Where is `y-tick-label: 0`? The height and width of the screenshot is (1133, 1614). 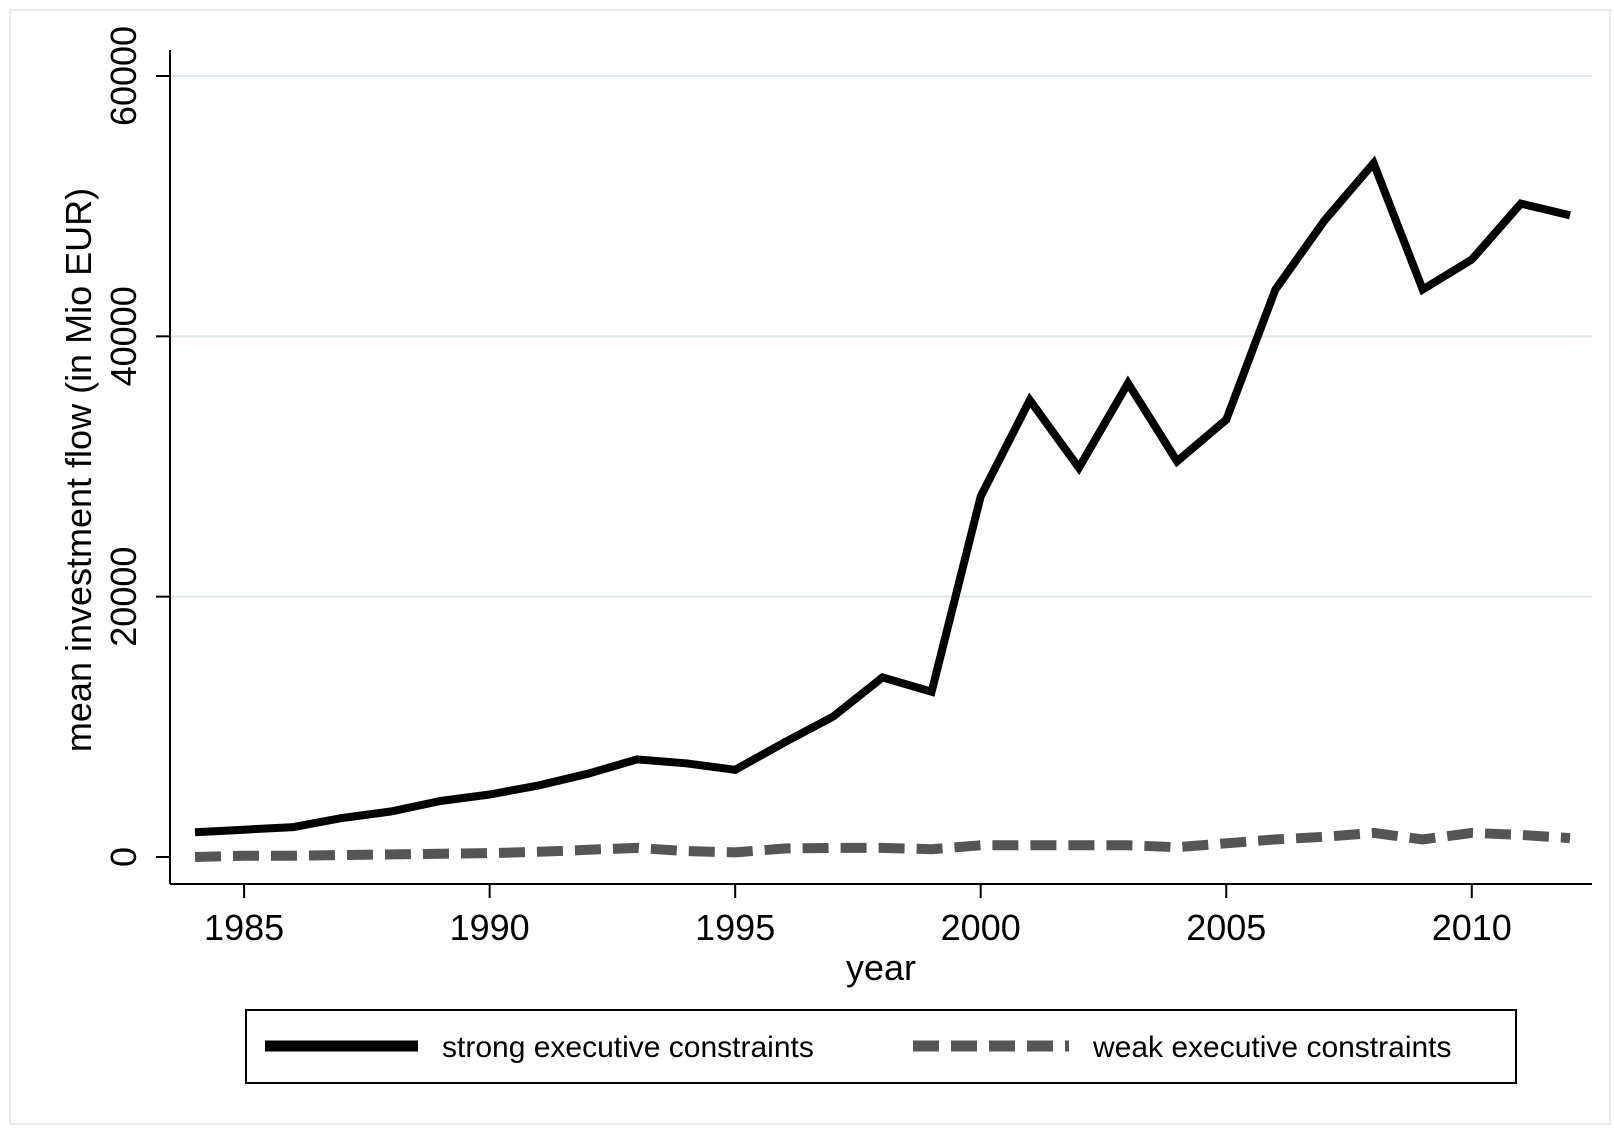 y-tick-label: 0 is located at coordinates (123, 857).